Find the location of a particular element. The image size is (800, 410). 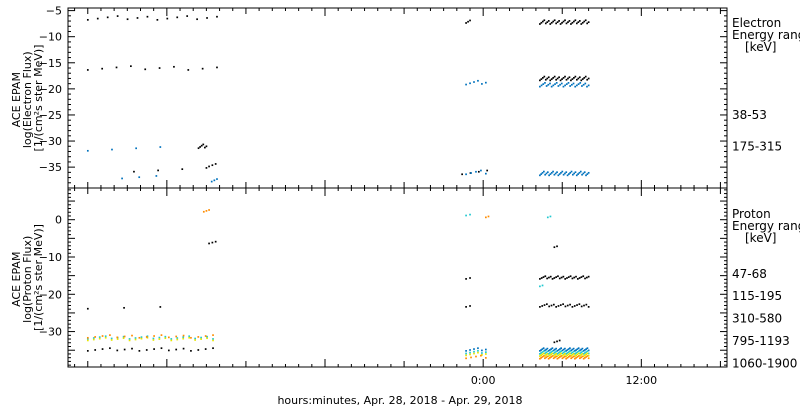

proton-legend-subtitle: Energy range is located at coordinates (766, 226).